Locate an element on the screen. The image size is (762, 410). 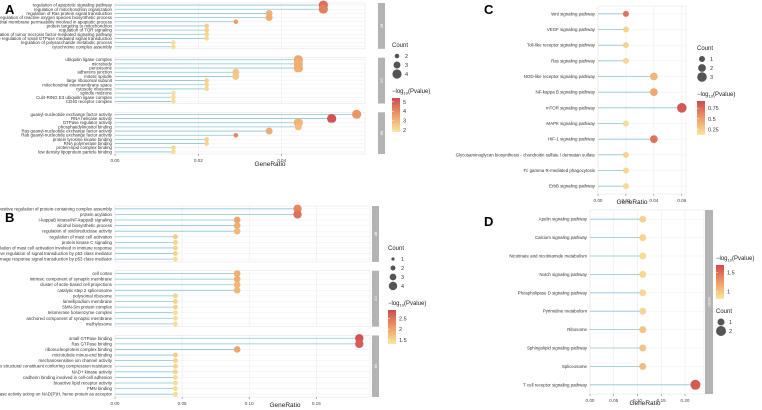
y-tick-label: Ras signaling pathway is located at coordinates (573, 60).